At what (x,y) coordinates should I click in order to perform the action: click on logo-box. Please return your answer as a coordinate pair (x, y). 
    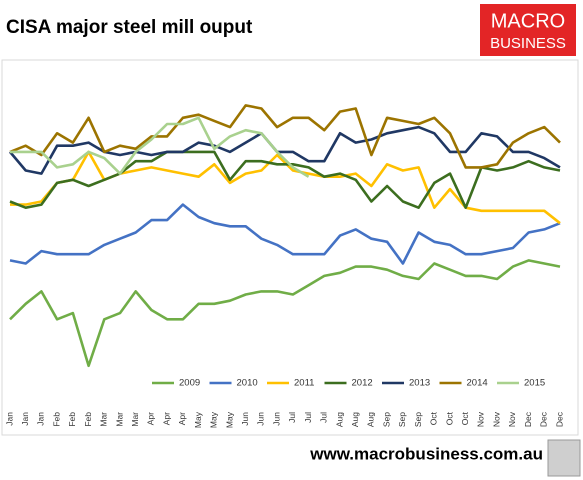
    Looking at the image, I should click on (528, 30).